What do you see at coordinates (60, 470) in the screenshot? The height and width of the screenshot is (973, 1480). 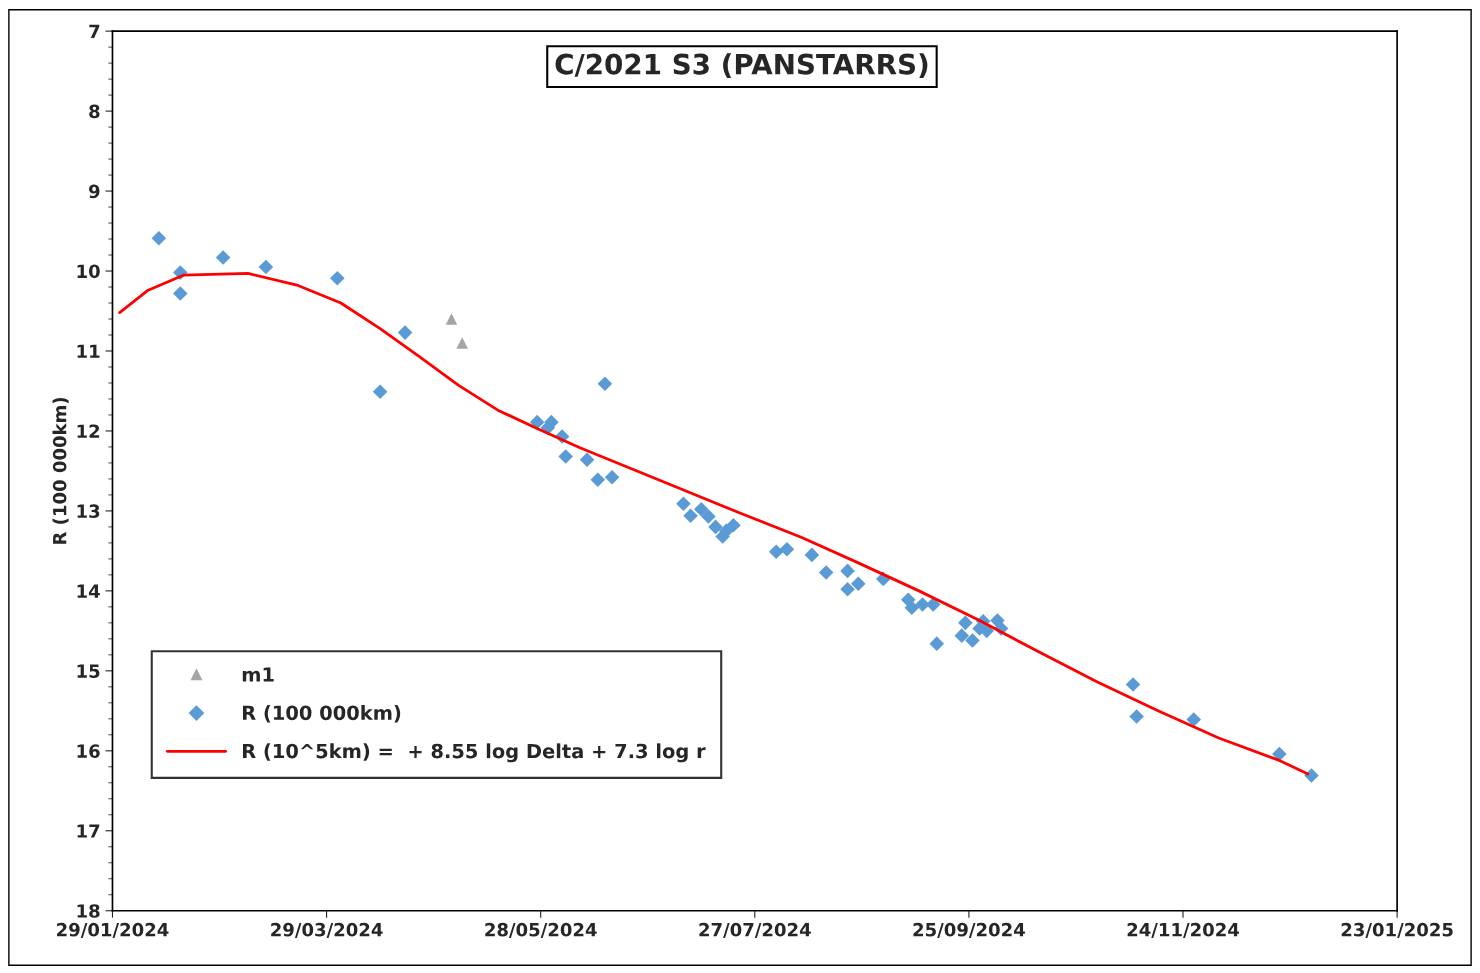 I see `y-axis-title: R (100 000km)` at bounding box center [60, 470].